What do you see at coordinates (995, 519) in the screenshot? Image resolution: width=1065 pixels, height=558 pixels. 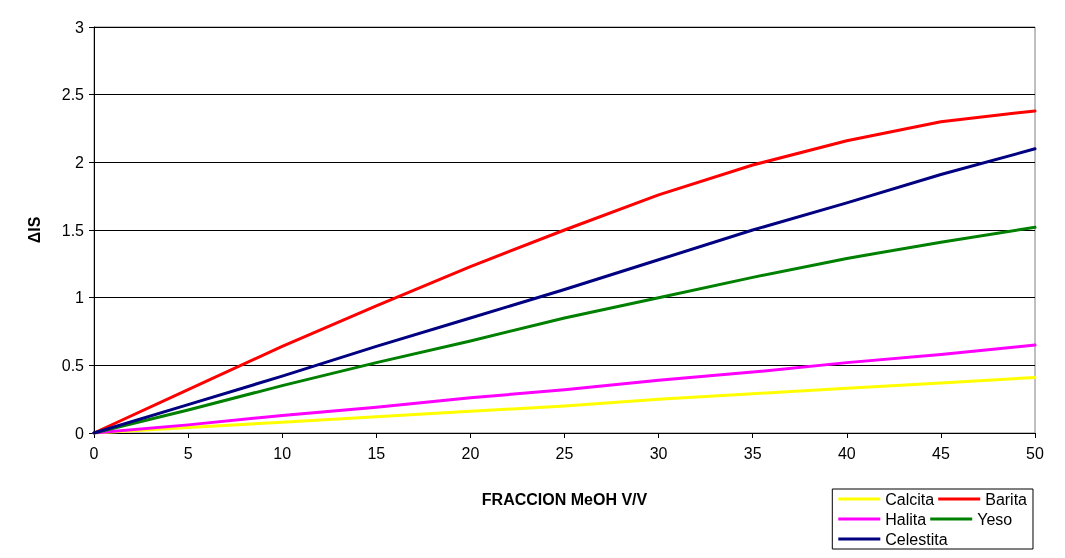 I see `legend-label: Yeso` at bounding box center [995, 519].